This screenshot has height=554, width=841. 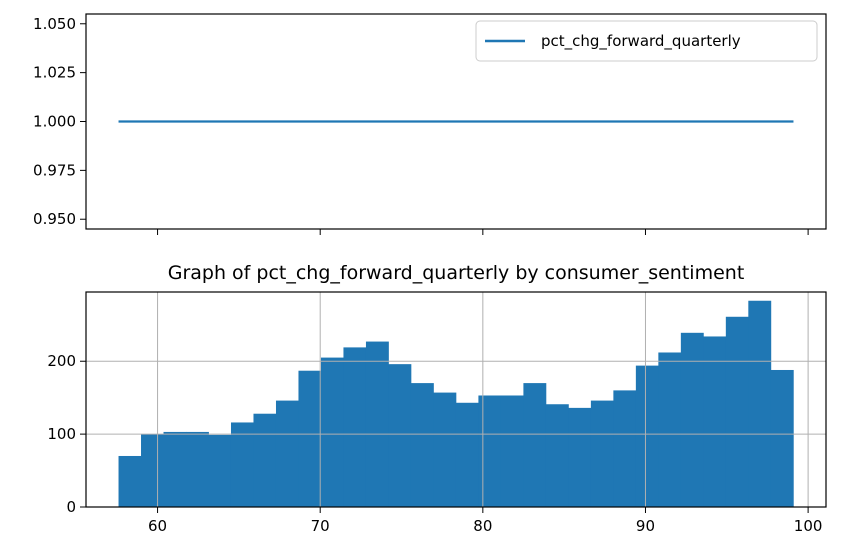 What do you see at coordinates (54, 219) in the screenshot?
I see `y-tick-label: 0.950` at bounding box center [54, 219].